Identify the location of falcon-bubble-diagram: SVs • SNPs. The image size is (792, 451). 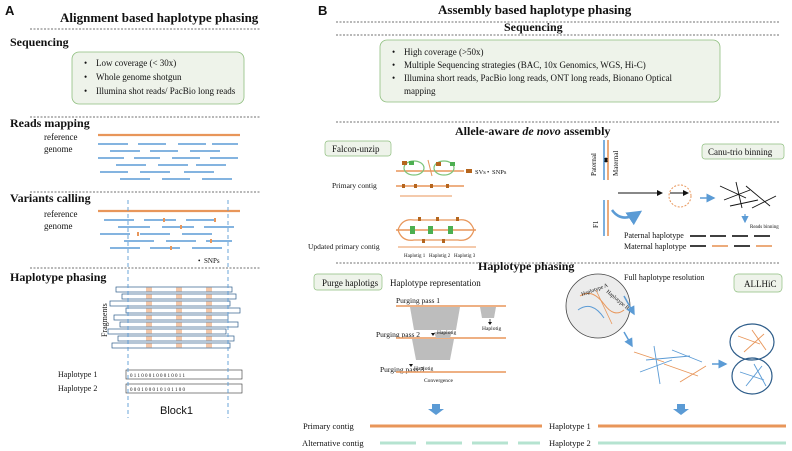
(451, 203).